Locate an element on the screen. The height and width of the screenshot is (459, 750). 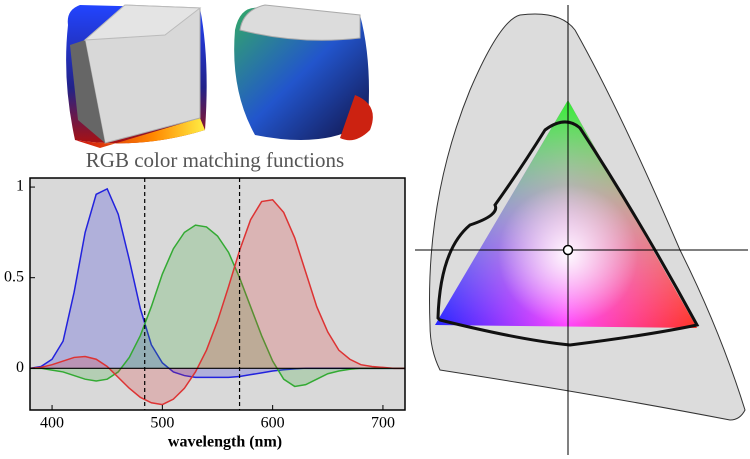
y-tick-label: 0 is located at coordinates (20, 367).